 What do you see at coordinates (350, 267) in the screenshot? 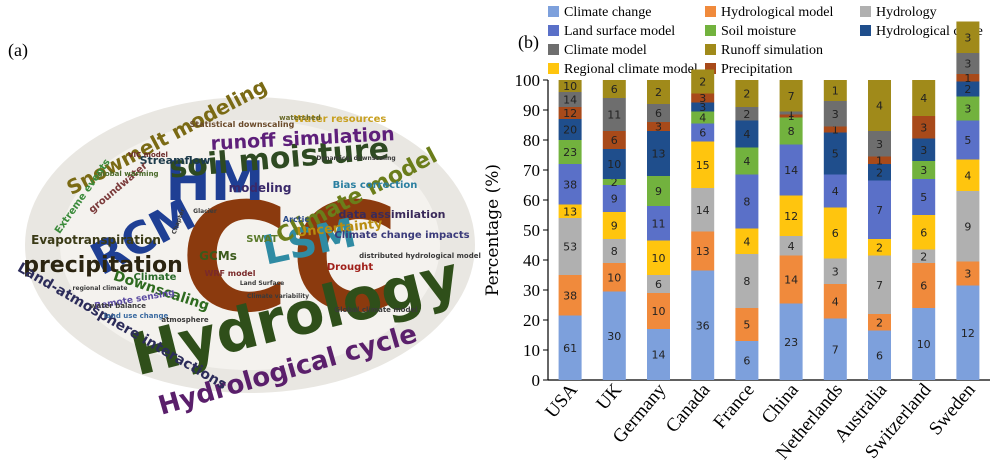
I see `word-cloud-word: Drought` at bounding box center [350, 267].